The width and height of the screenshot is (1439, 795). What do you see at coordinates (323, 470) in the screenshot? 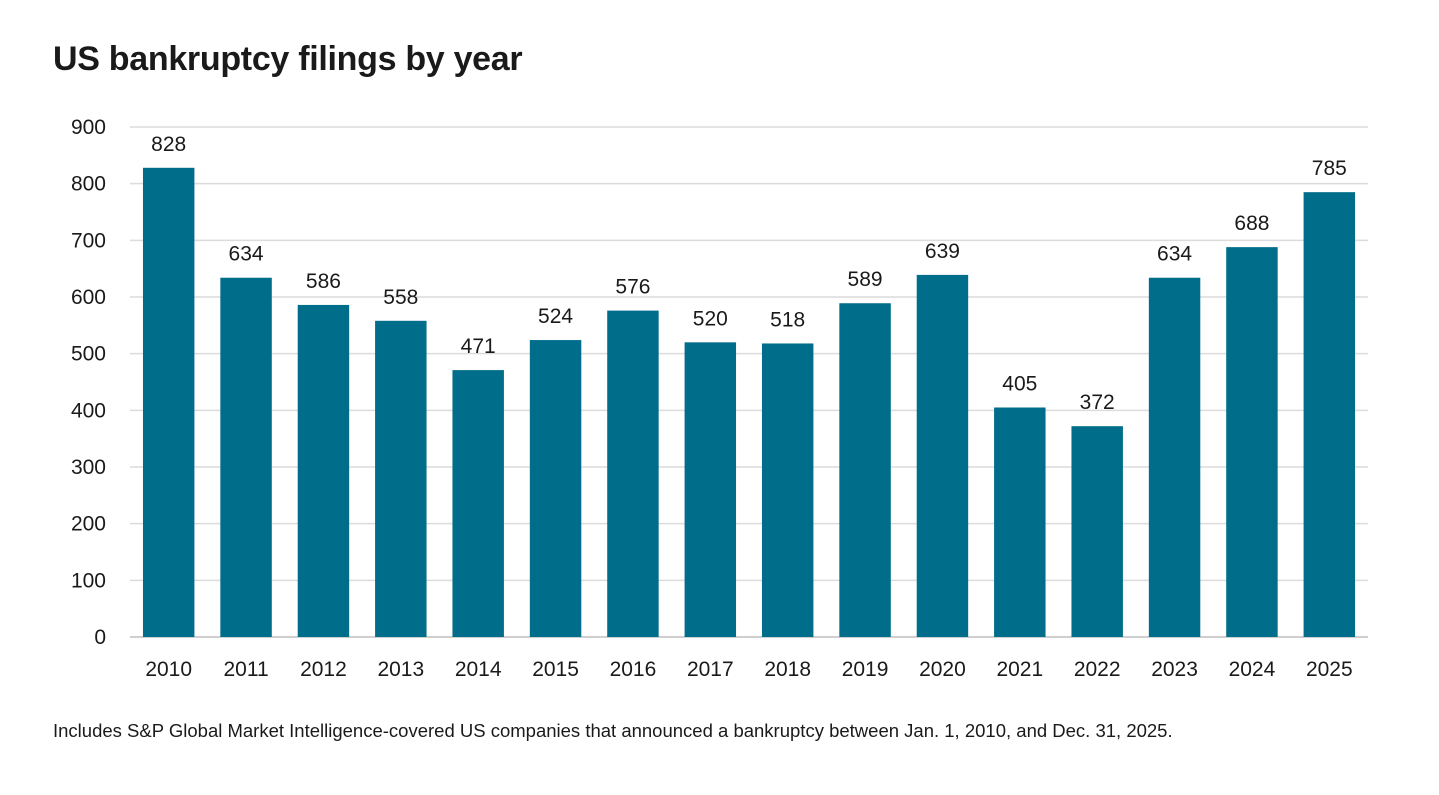
I see `bar-2012` at bounding box center [323, 470].